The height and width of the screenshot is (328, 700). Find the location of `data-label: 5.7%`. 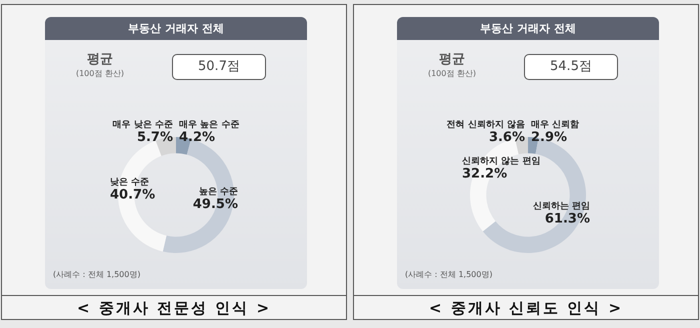

data-label: 5.7% is located at coordinates (154, 137).